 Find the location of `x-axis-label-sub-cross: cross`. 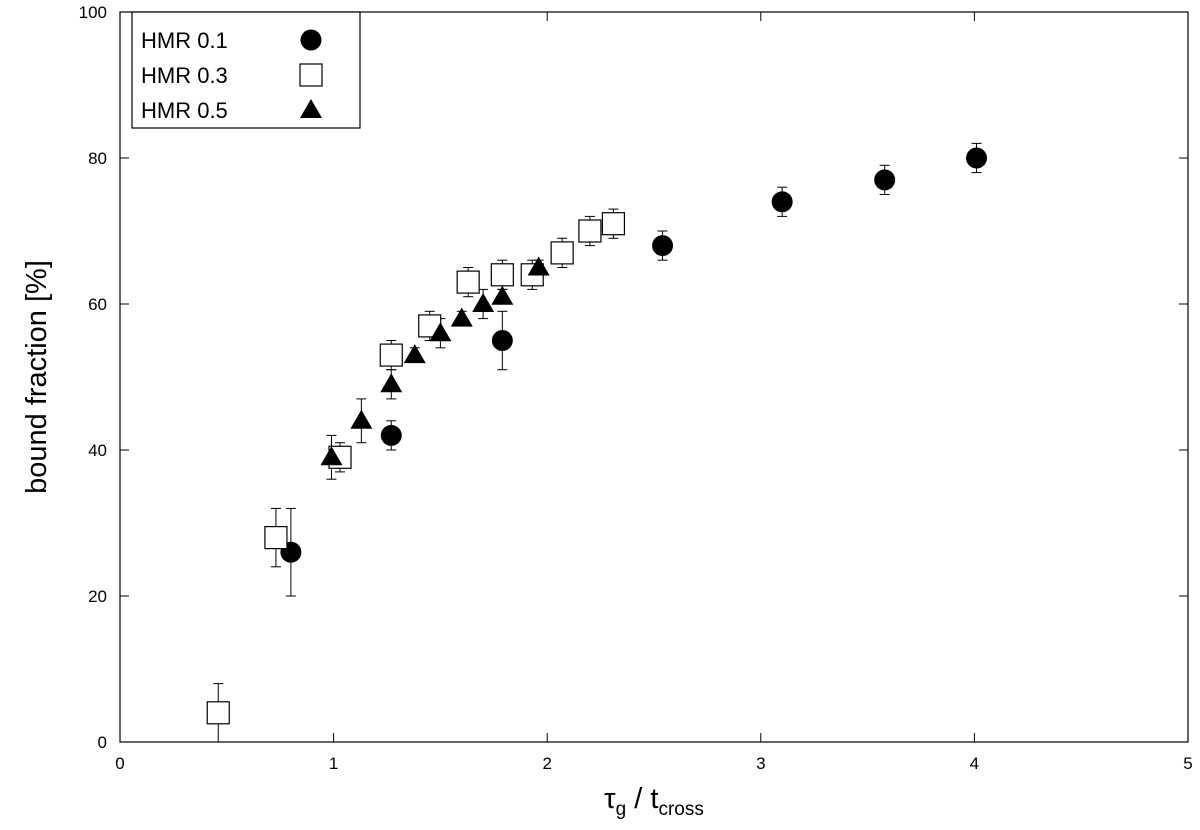

x-axis-label-sub-cross: cross is located at coordinates (680, 809).